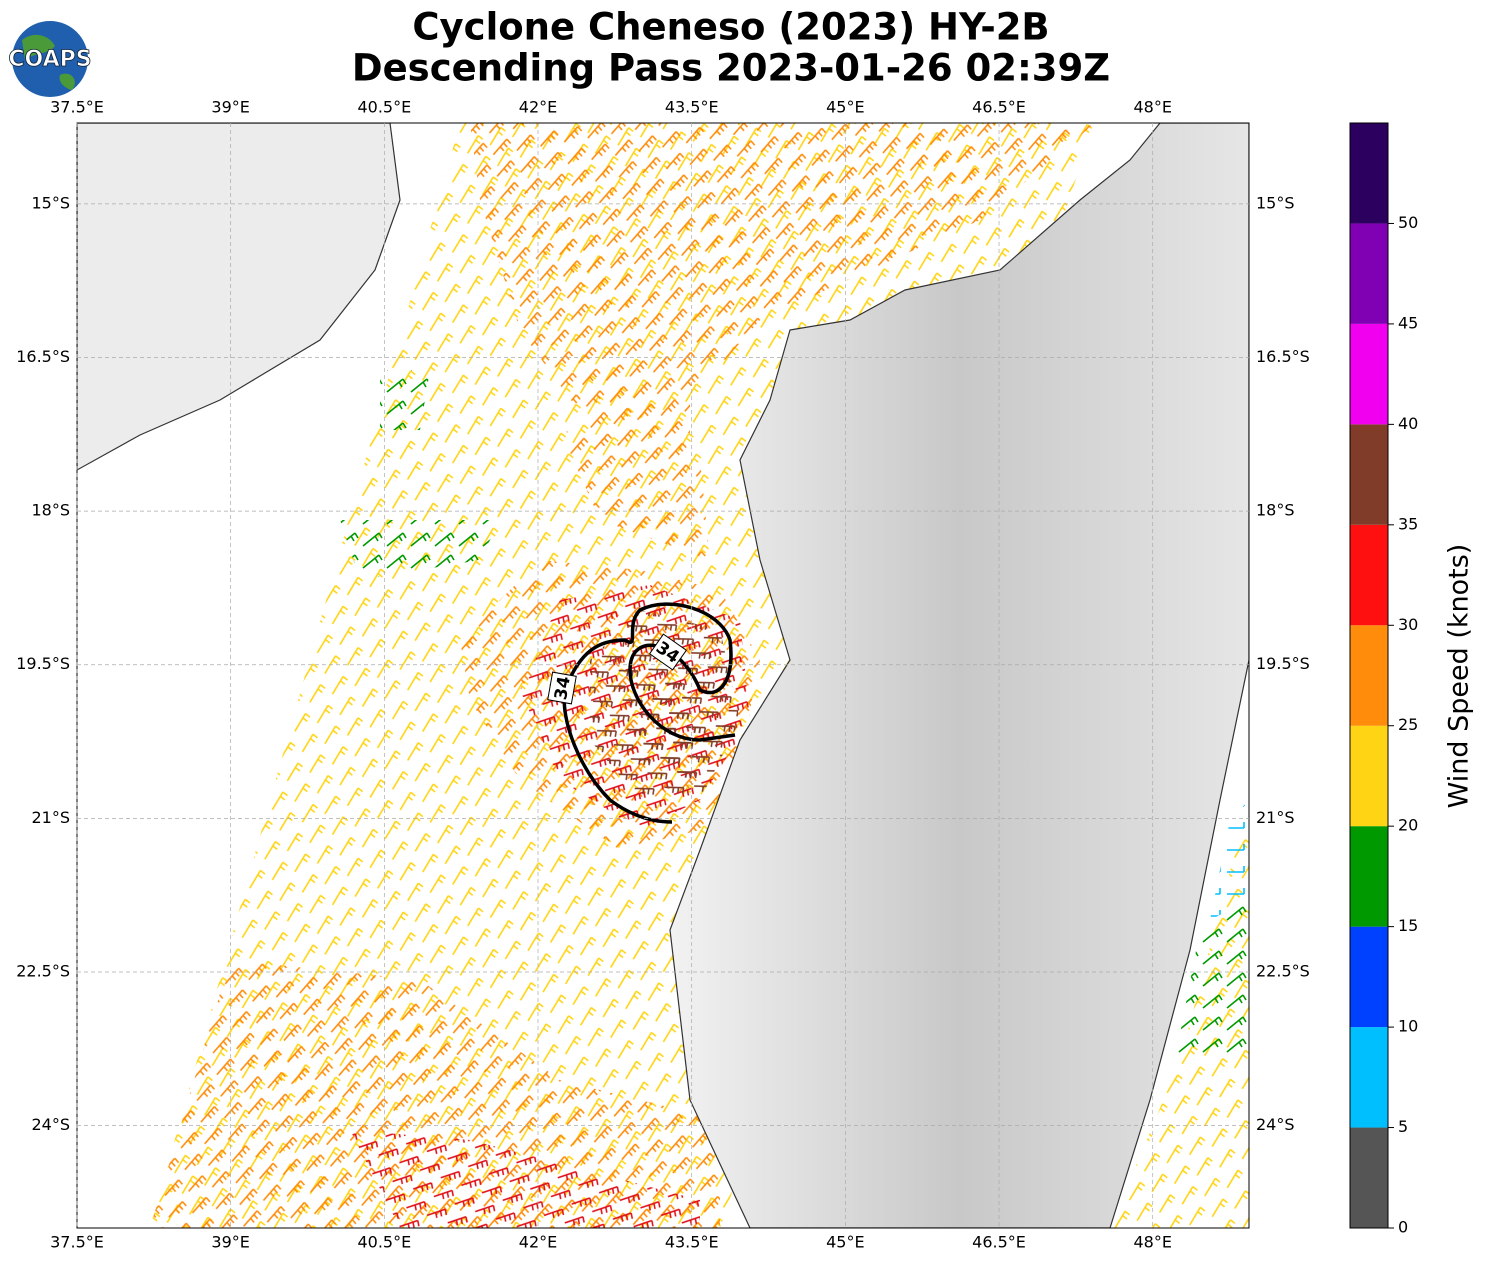 This screenshot has height=1264, width=1487. I want to click on colorbar-label: Wind Speed (knots), so click(1459, 676).